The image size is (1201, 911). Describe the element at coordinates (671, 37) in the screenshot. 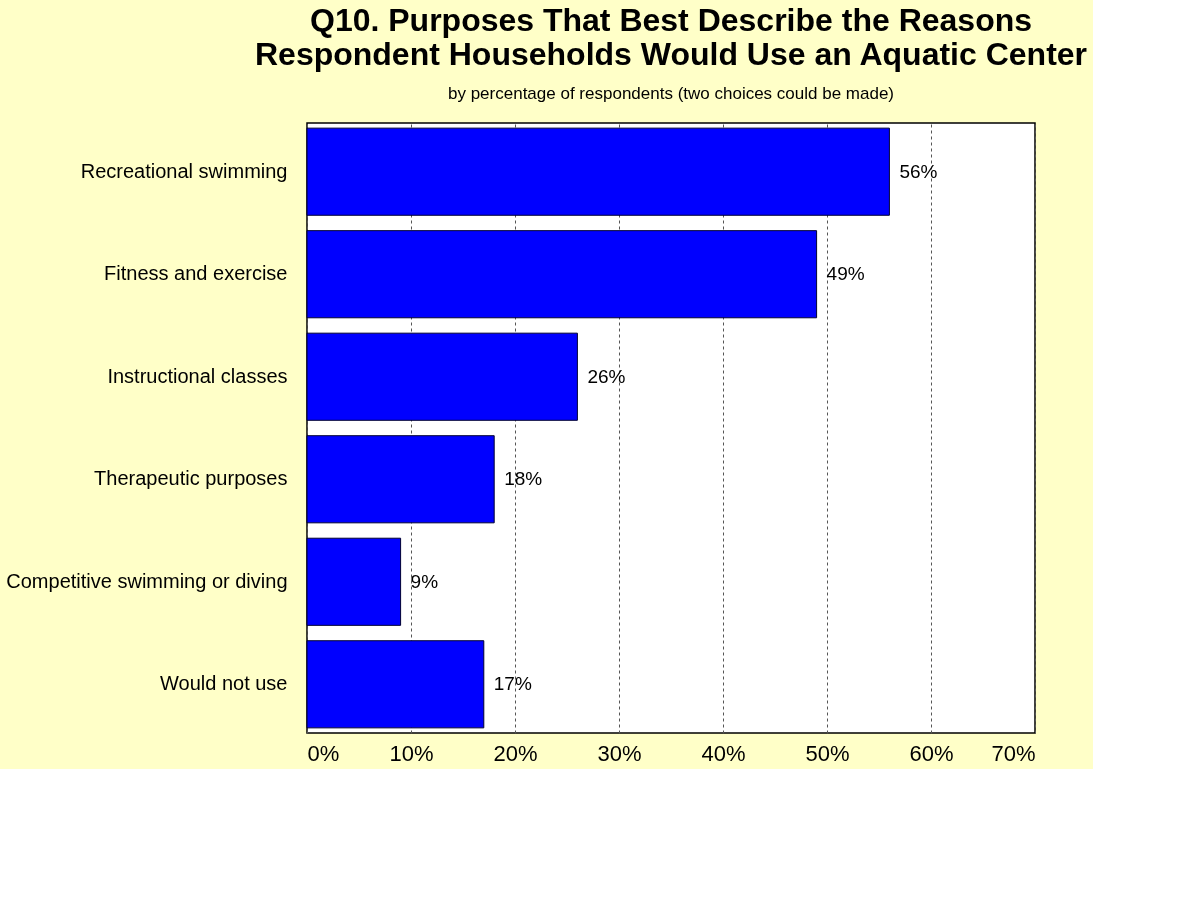

I see `chart-title: Q10. Purposes That Best Describe the Reasons Respondent Households Would Use an Aquatic Center` at that location.